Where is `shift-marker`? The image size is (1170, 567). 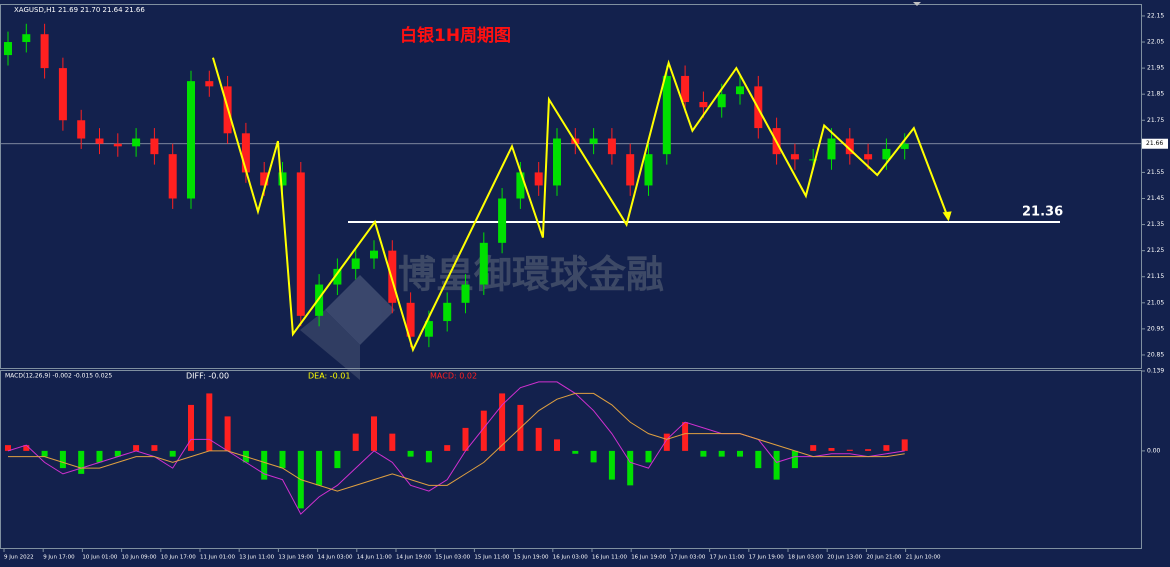
shift-marker is located at coordinates (917, 4).